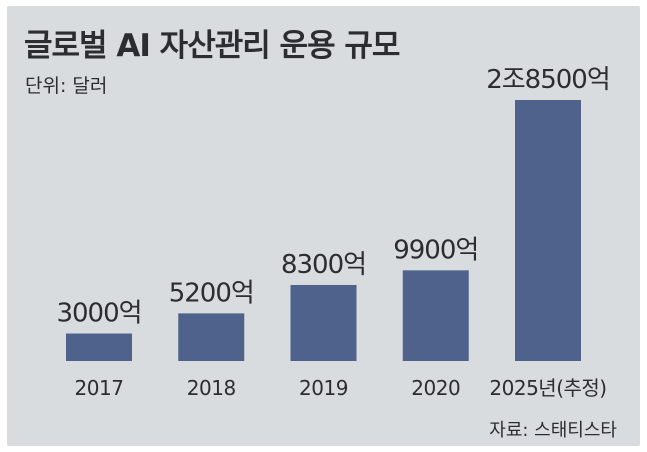 This screenshot has width=647, height=452. I want to click on data-label: 9900억, so click(435, 250).